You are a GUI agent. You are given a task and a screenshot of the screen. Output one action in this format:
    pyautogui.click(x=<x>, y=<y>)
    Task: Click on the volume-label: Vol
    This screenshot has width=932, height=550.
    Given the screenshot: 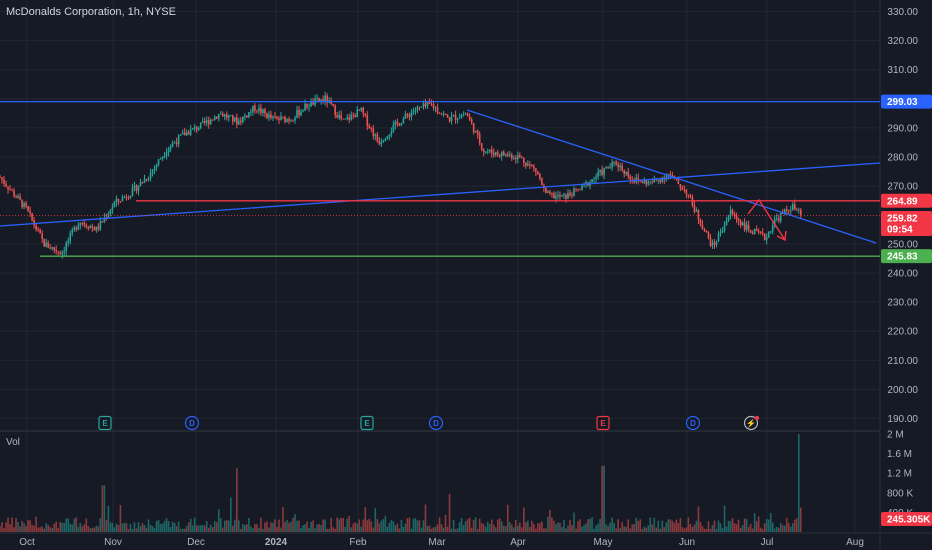 What is the action you would take?
    pyautogui.click(x=13, y=442)
    